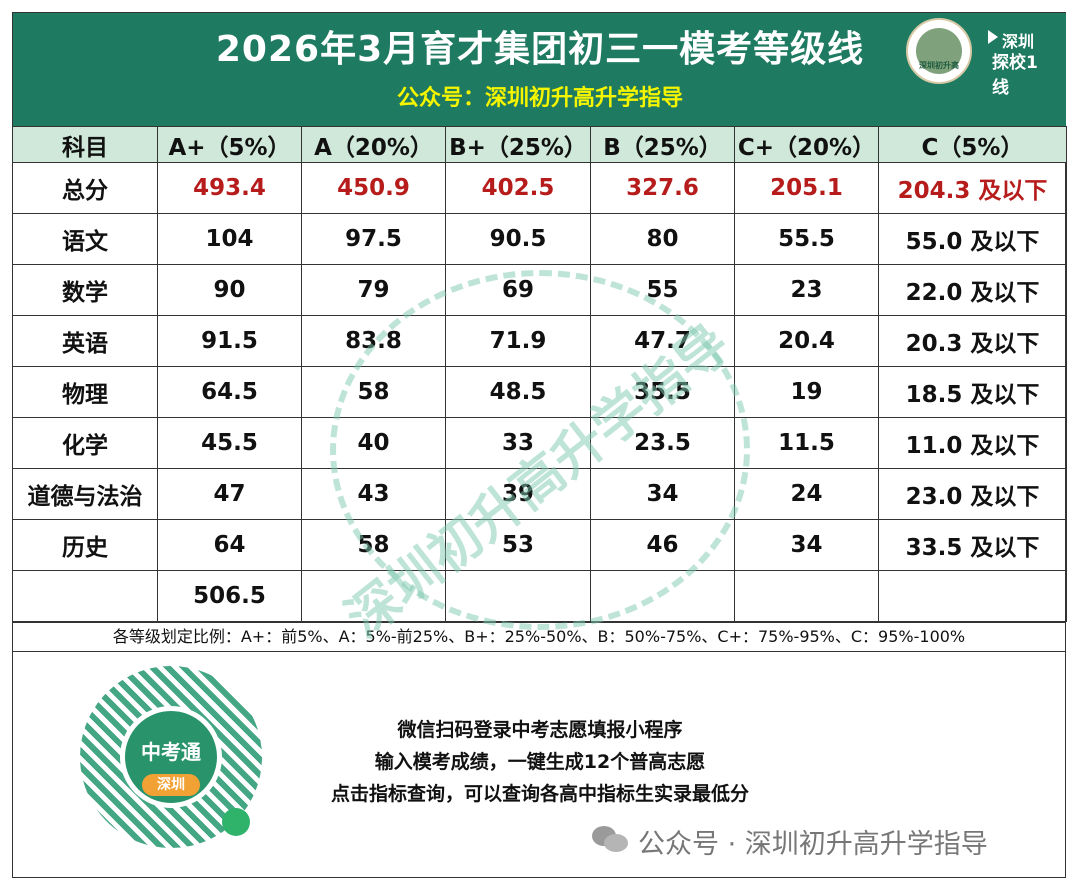 Image resolution: width=1080 pixels, height=882 pixels. I want to click on subject-cell: 英语, so click(85, 341).